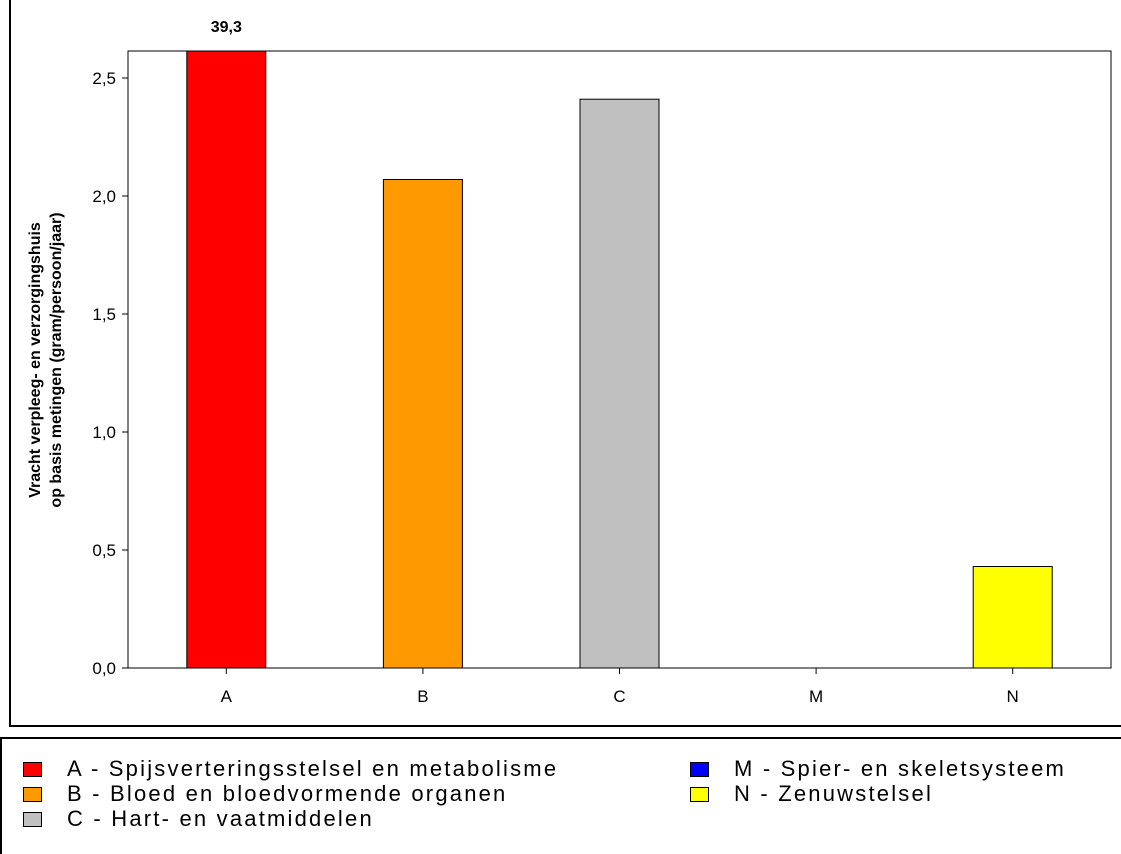 Image resolution: width=1121 pixels, height=854 pixels. Describe the element at coordinates (220, 818) in the screenshot. I see `legend-label-C: C - Hart- en vaatmiddelen` at that location.